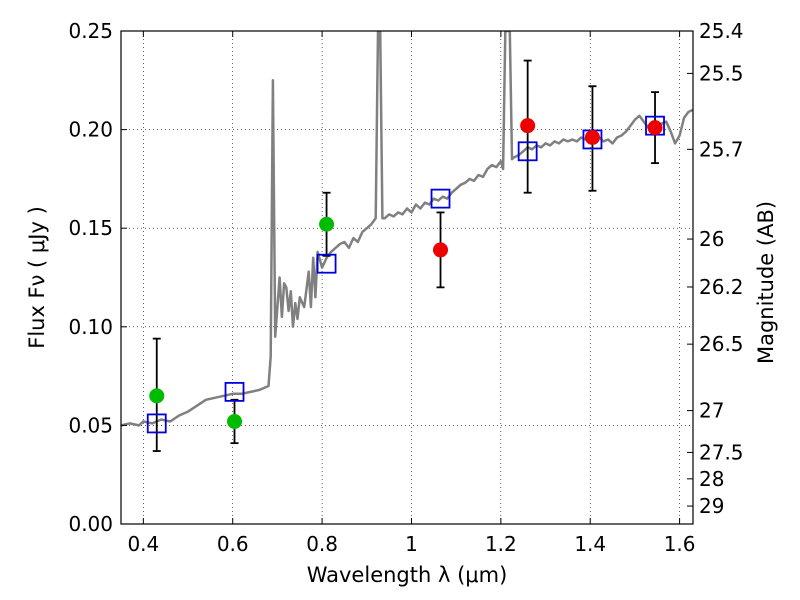 The width and height of the screenshot is (800, 600). Describe the element at coordinates (501, 544) in the screenshot. I see `x-tick-label: 1.2` at that location.